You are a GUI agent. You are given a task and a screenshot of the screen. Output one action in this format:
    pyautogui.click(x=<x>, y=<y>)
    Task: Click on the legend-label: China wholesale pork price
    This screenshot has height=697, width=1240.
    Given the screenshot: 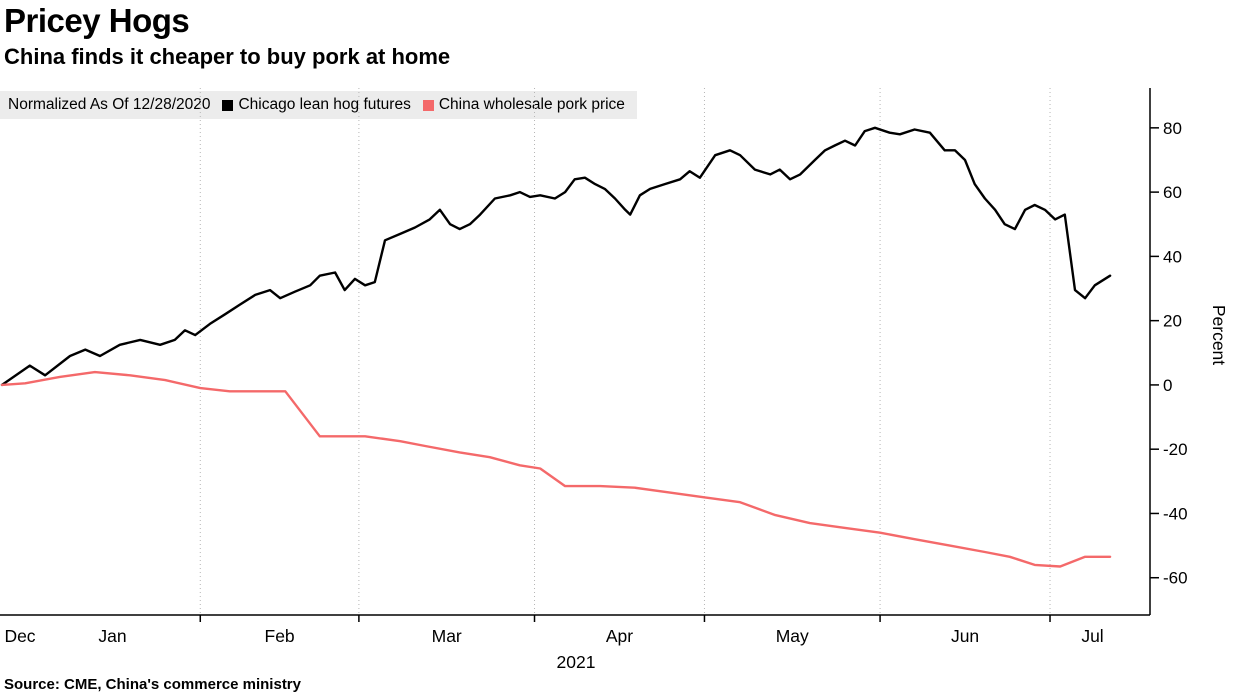 What is the action you would take?
    pyautogui.click(x=531, y=104)
    